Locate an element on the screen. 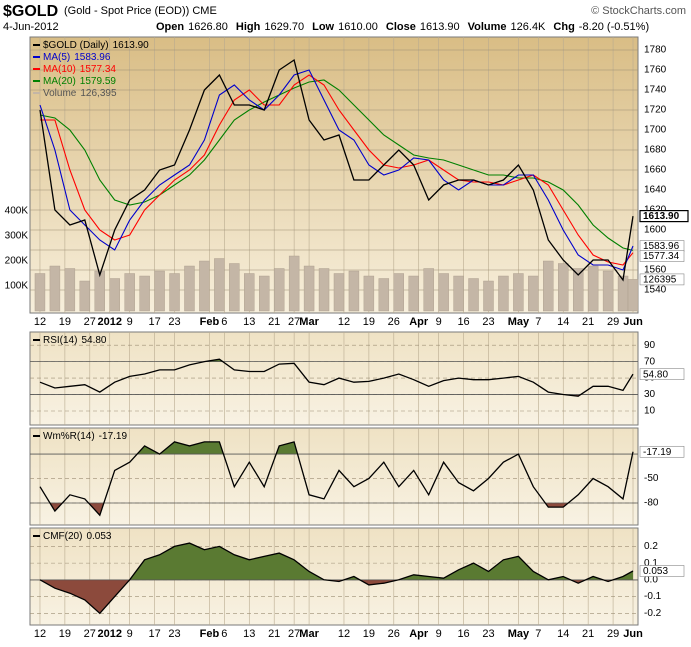 The height and width of the screenshot is (647, 691). x-tick-label: 26 is located at coordinates (394, 634).